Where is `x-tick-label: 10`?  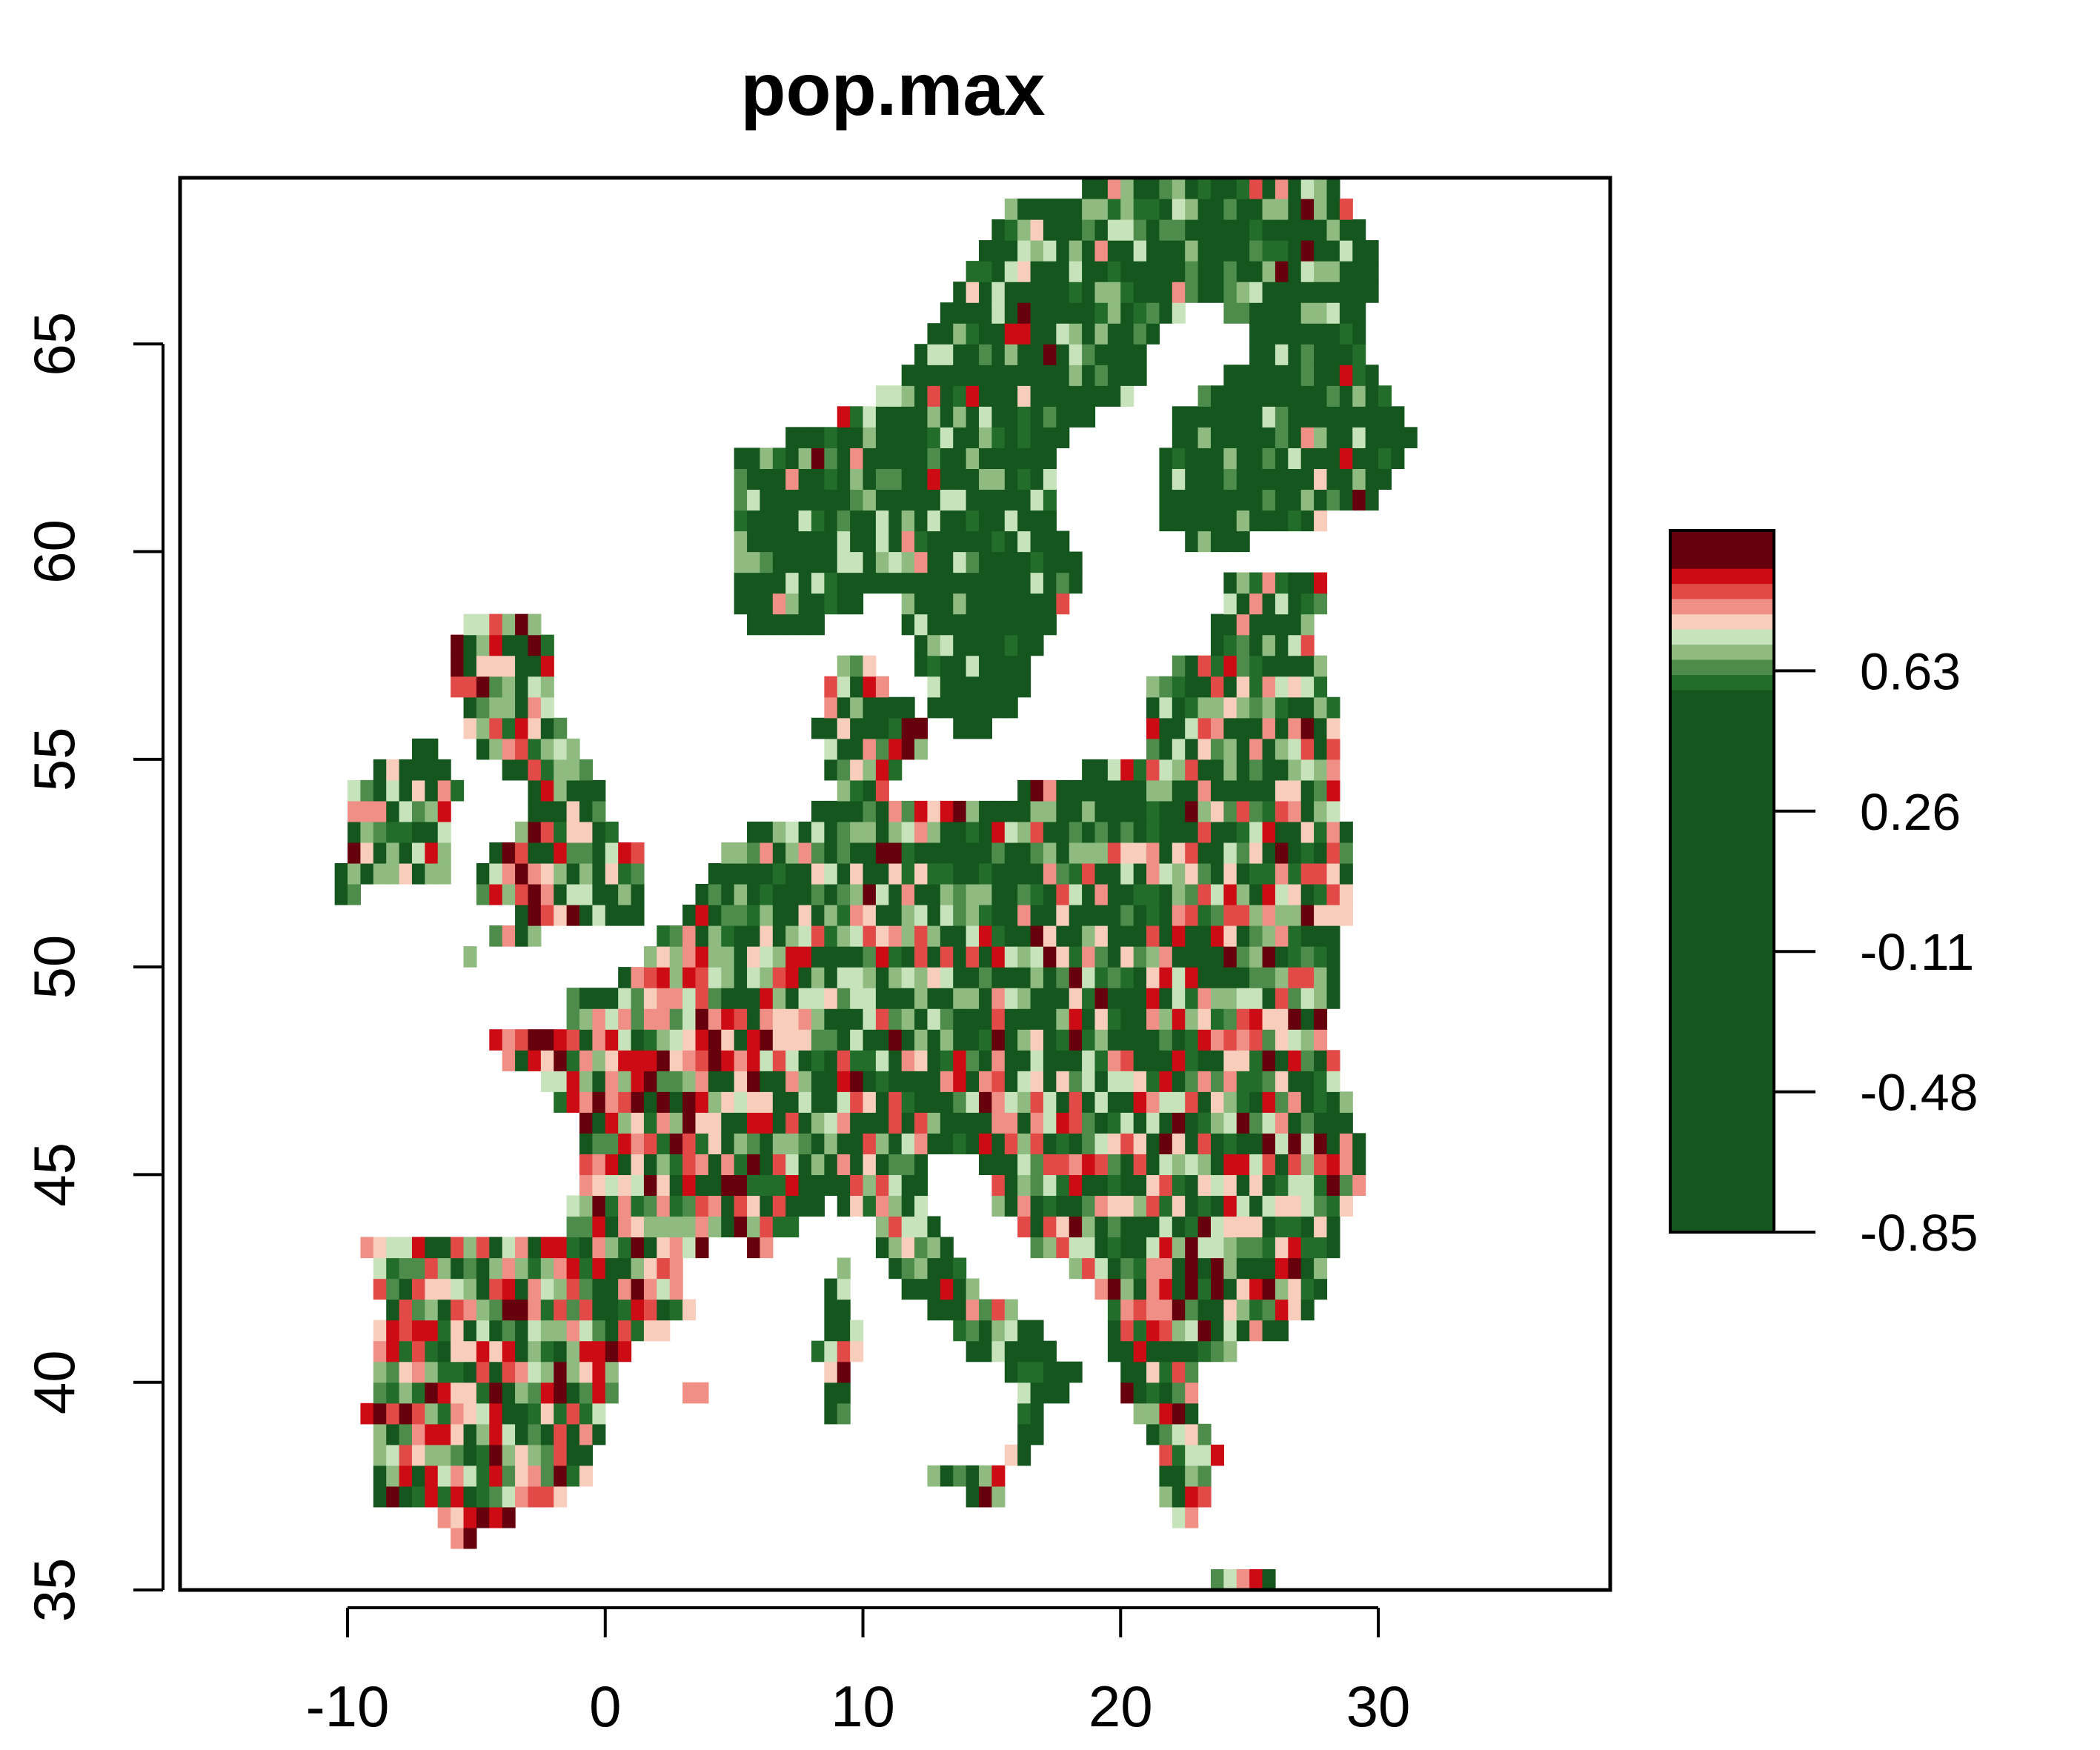 x-tick-label: 10 is located at coordinates (863, 1706).